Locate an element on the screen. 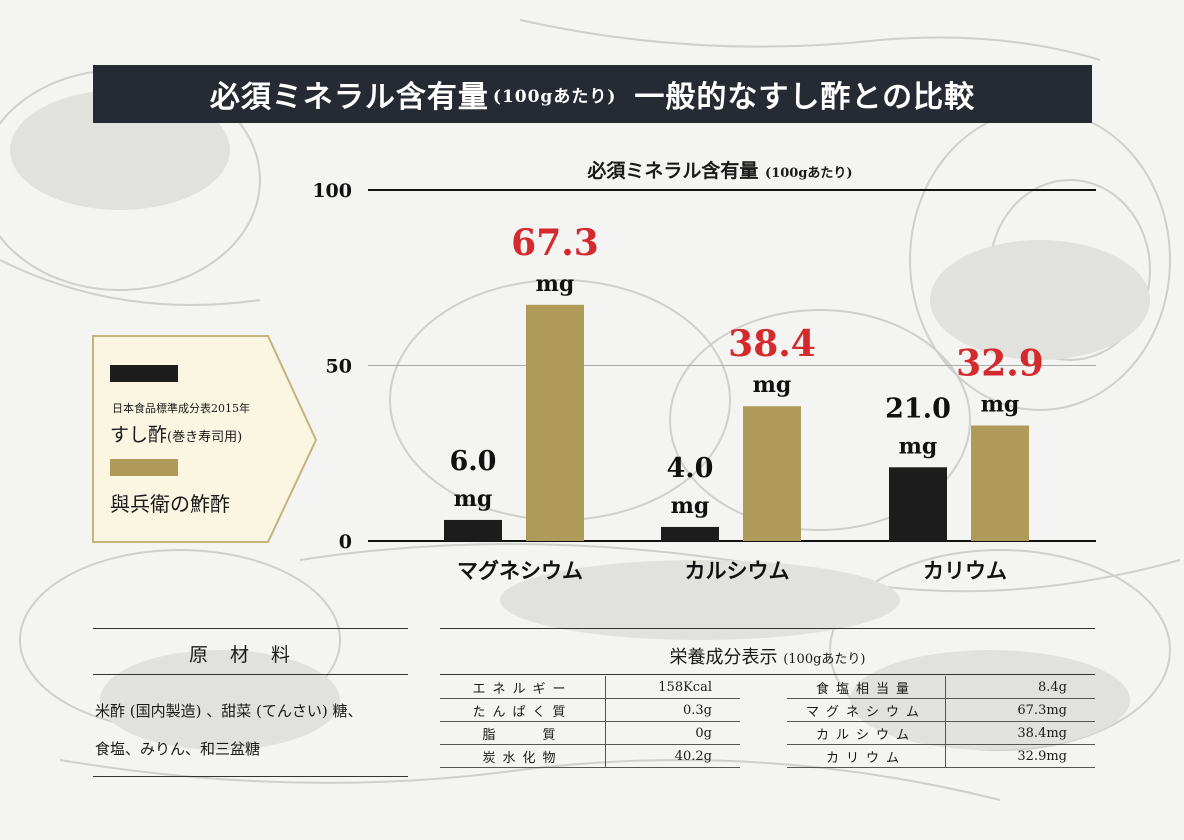  legend-series-a-source: 日本食品標準成分表2015年 is located at coordinates (181, 408).